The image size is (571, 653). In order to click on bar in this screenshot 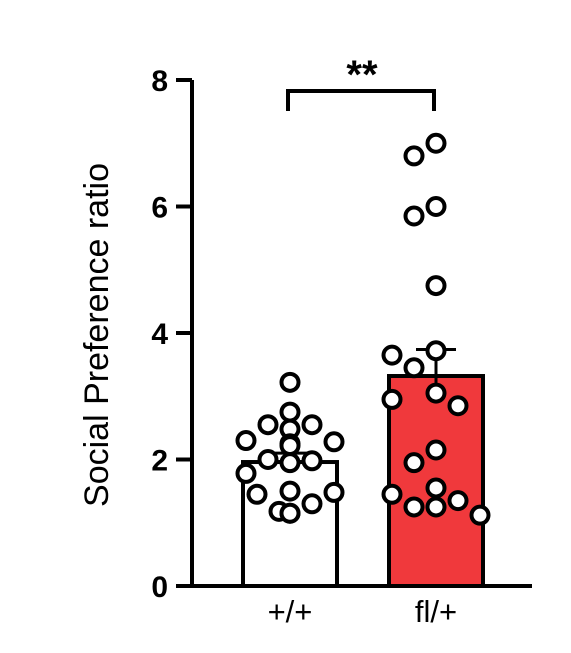, I will do `click(290, 524)`.